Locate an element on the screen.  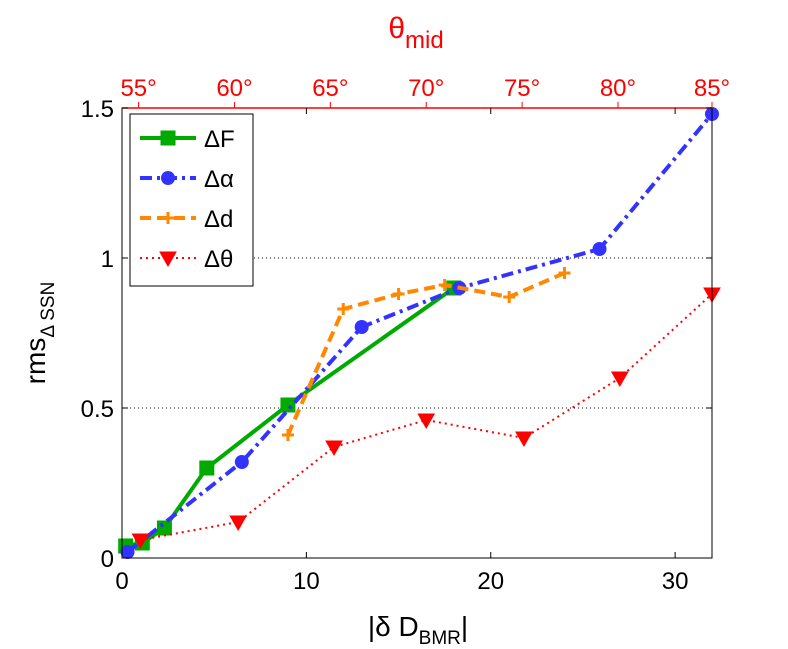
top-tick-label: 85° is located at coordinates (712, 88).